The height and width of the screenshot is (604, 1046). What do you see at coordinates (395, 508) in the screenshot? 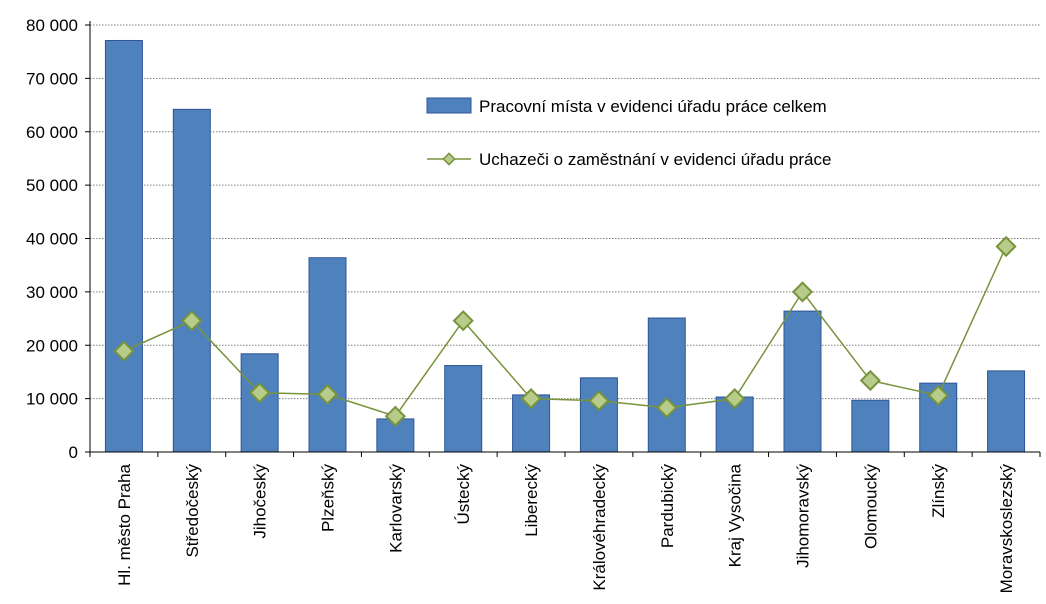
I see `x-category-label: Karlovarský` at bounding box center [395, 508].